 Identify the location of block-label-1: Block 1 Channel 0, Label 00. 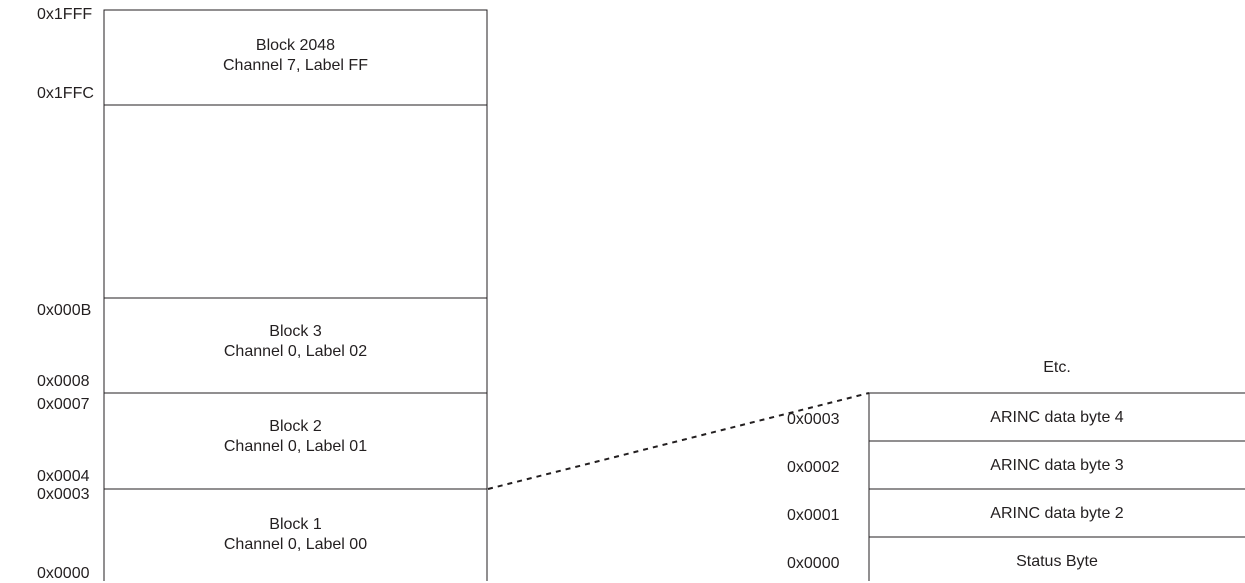
(295, 535).